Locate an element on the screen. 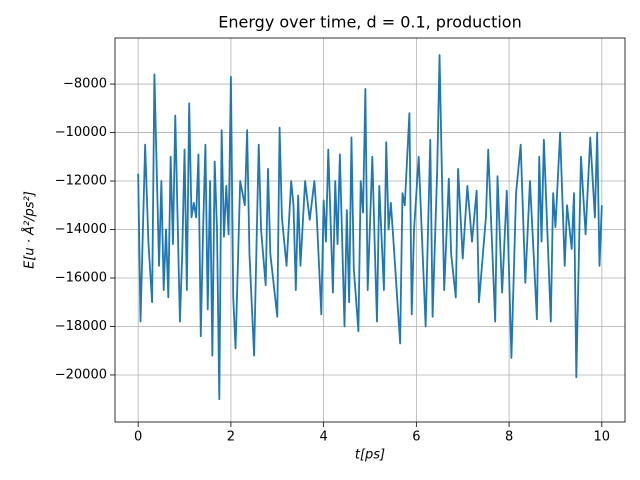 The width and height of the screenshot is (640, 480). y-tick-label: −14000 is located at coordinates (81, 229).